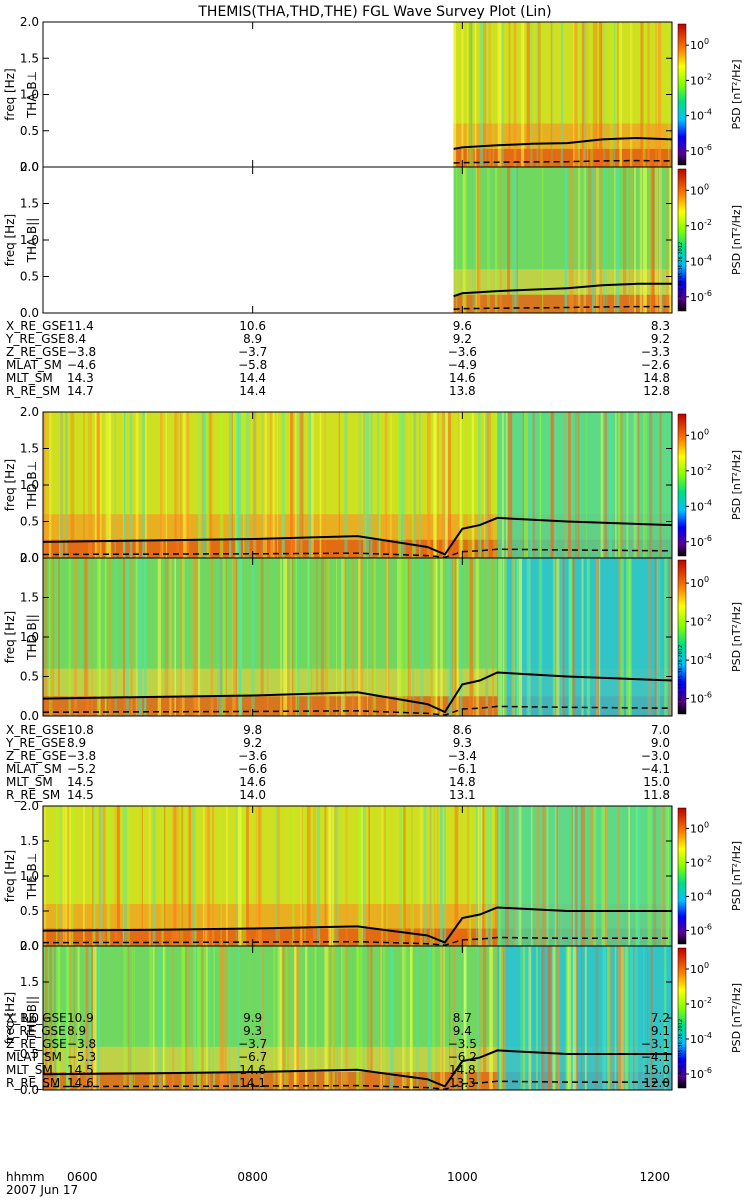 This screenshot has width=750, height=1200. Describe the element at coordinates (462, 365) in the screenshot. I see `ephemeris-value: −4.9` at that location.